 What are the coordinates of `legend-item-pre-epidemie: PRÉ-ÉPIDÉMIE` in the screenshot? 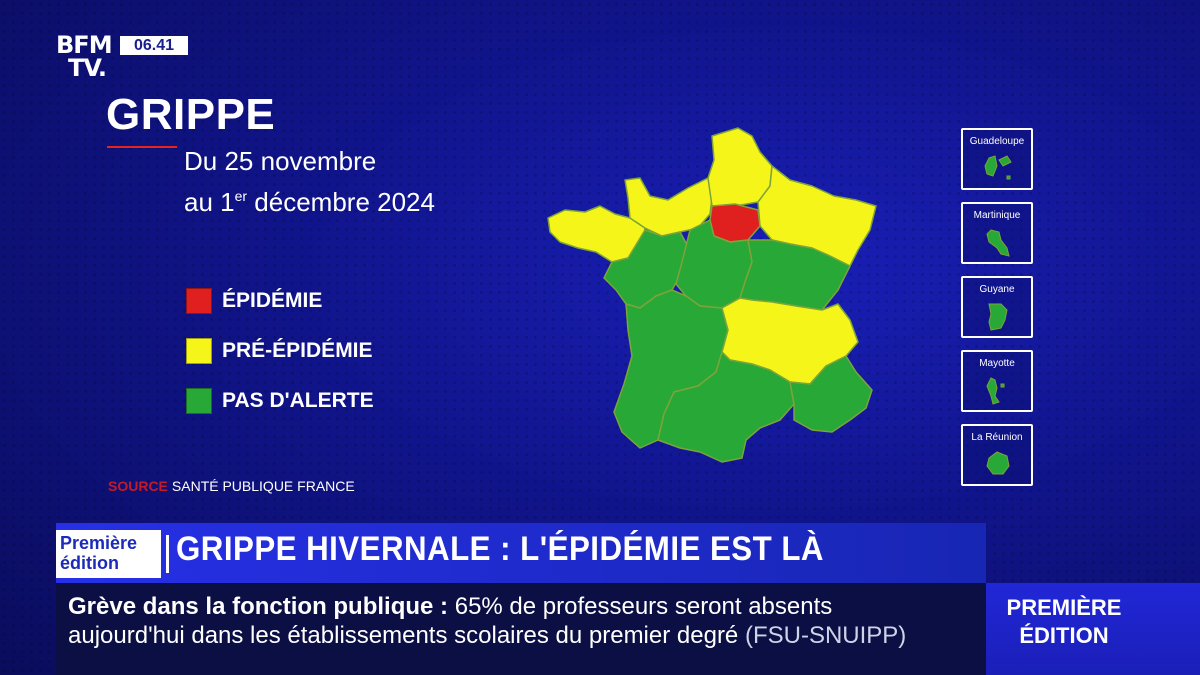 It's located at (280, 351).